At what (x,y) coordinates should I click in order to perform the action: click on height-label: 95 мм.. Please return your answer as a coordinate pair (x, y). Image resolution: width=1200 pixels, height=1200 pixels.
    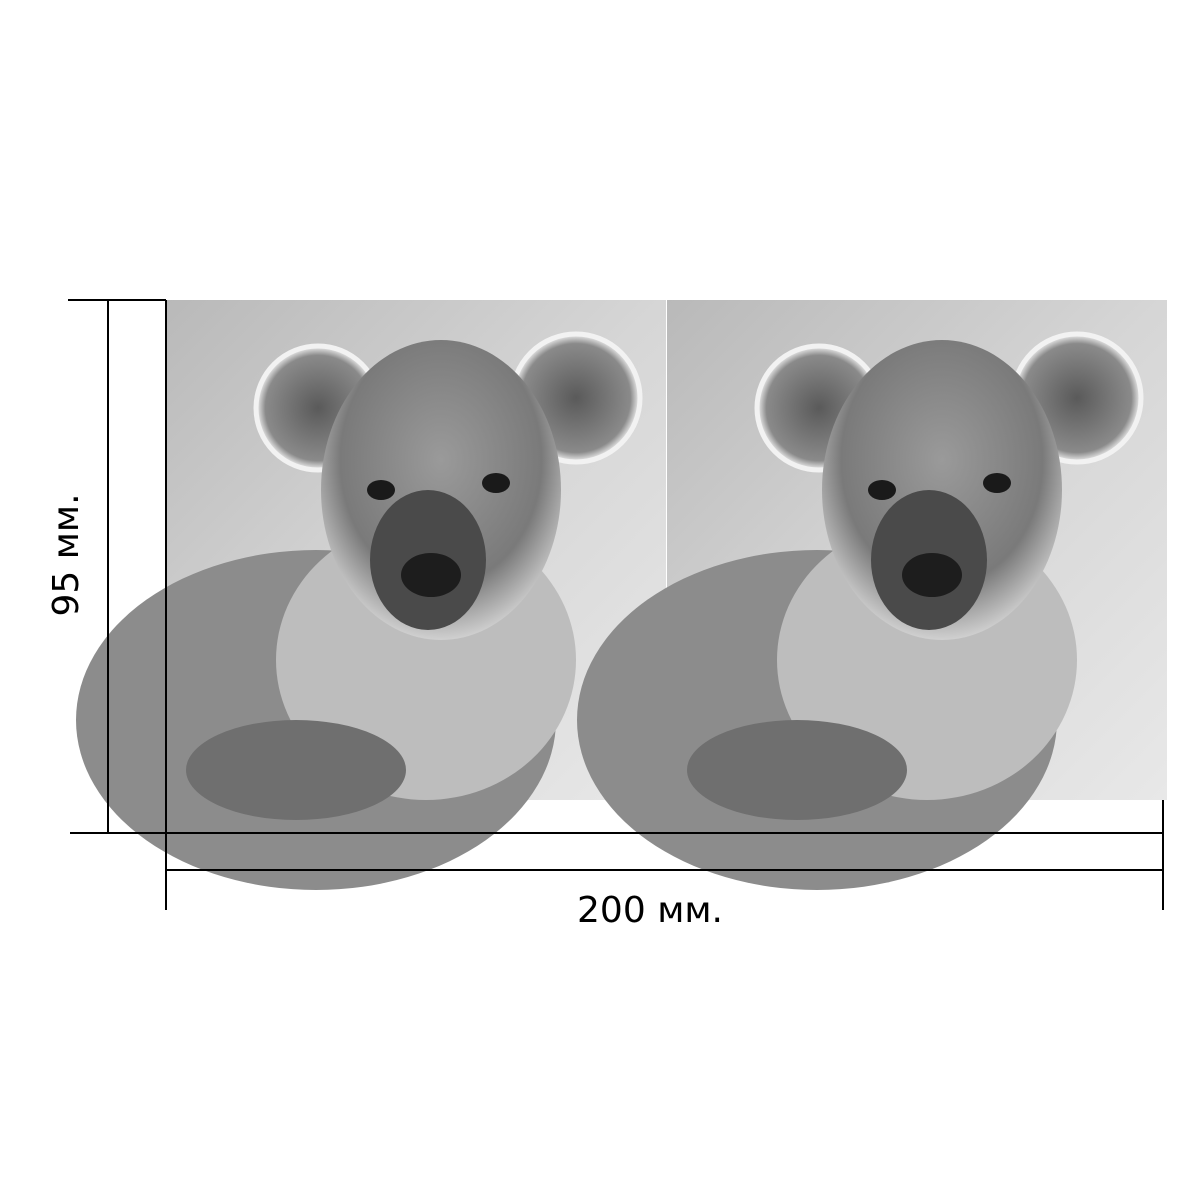
    Looking at the image, I should click on (66, 554).